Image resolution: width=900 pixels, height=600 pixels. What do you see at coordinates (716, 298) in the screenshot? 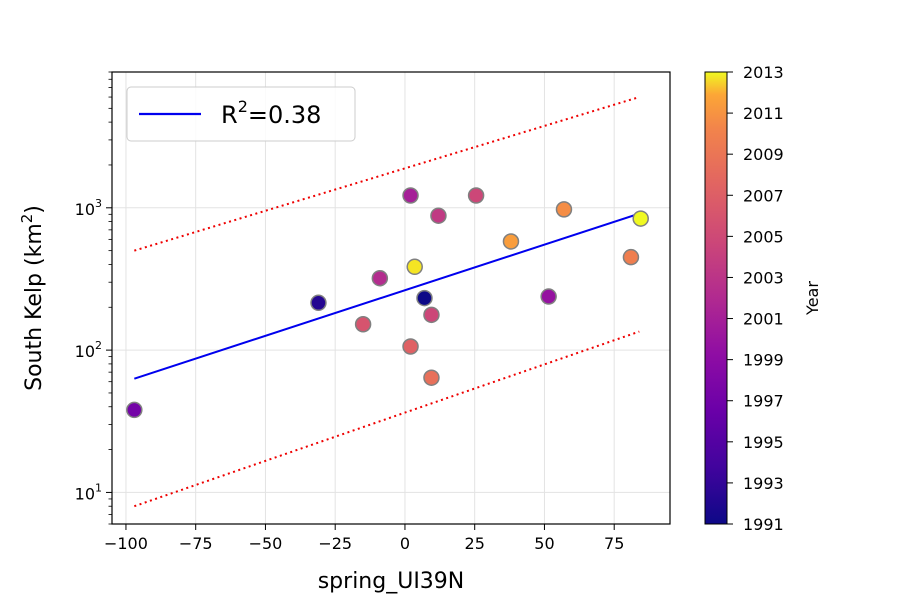
I see `colorbar-gradient` at bounding box center [716, 298].